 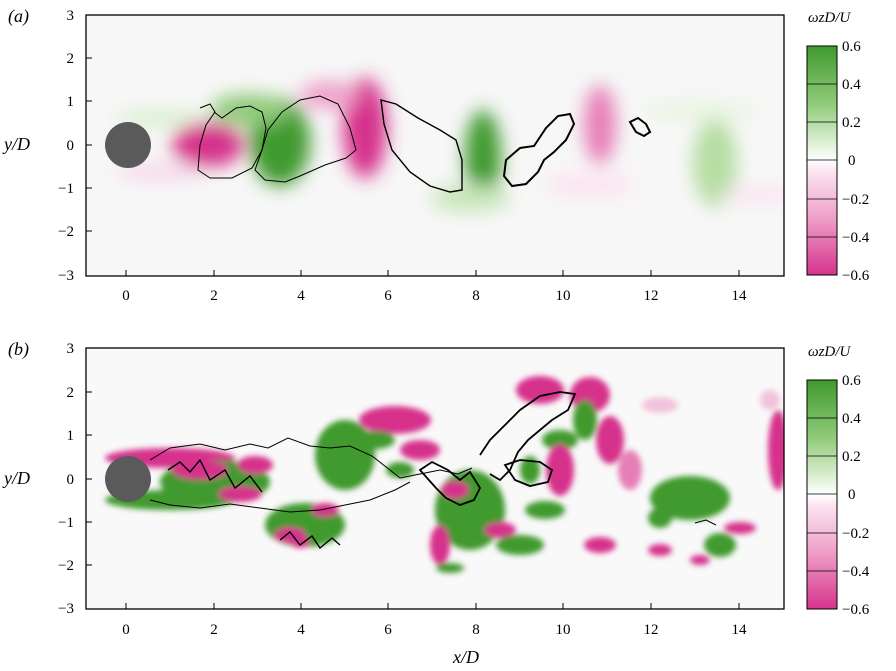 I want to click on panel-a-colorbar-ticks: 0.6 0.4 0.2 0 −0.2 −0.4 −0.6, so click(x=856, y=161).